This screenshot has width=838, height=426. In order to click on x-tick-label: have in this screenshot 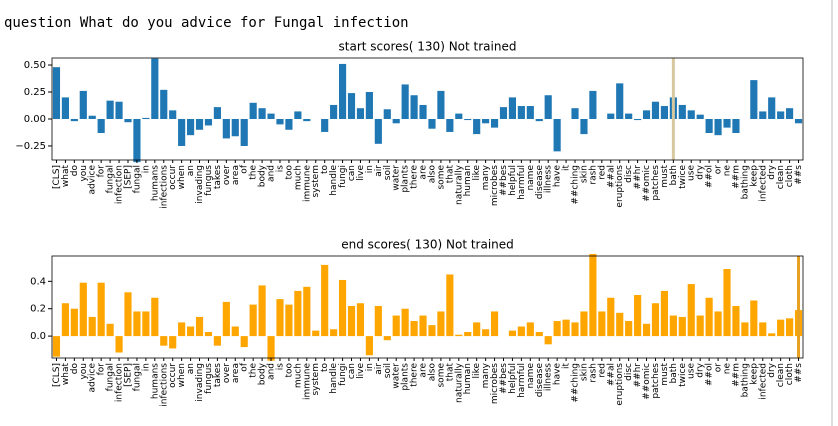, I will do `click(558, 176)`.